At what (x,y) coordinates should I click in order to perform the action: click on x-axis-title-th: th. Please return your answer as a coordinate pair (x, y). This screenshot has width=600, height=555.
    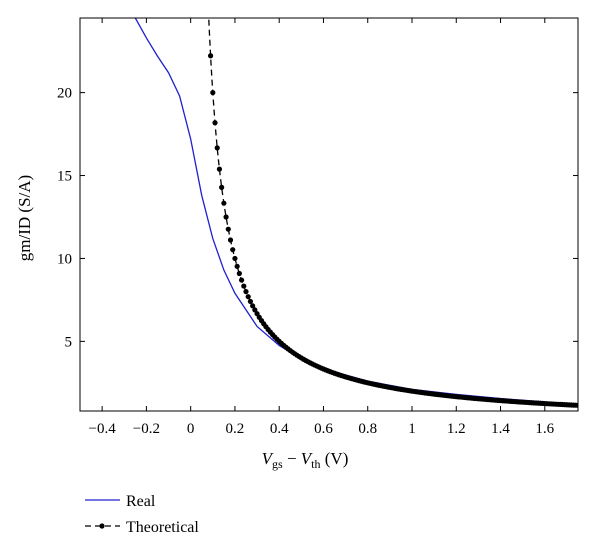
    Looking at the image, I should click on (315, 464).